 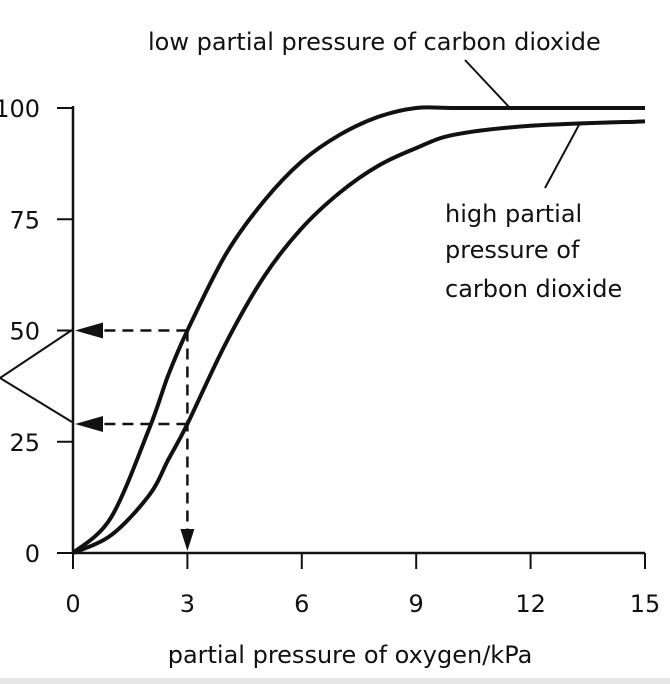 What do you see at coordinates (20, 109) in the screenshot?
I see `y-tick-label-100: 100` at bounding box center [20, 109].